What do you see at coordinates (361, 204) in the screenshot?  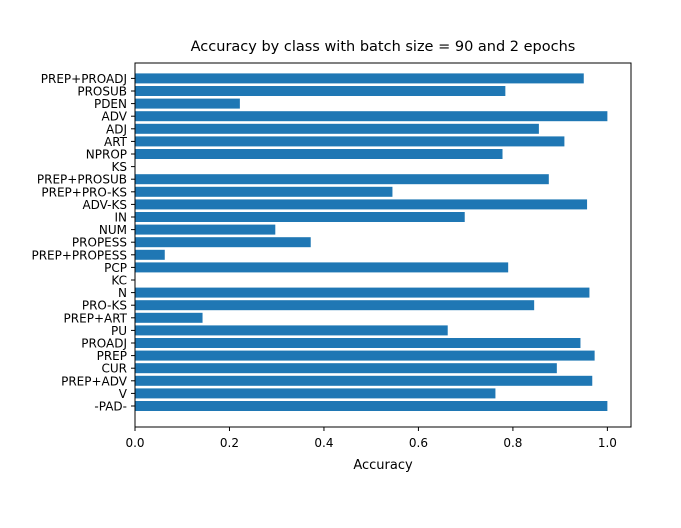 I see `bar-adv-ks` at bounding box center [361, 204].